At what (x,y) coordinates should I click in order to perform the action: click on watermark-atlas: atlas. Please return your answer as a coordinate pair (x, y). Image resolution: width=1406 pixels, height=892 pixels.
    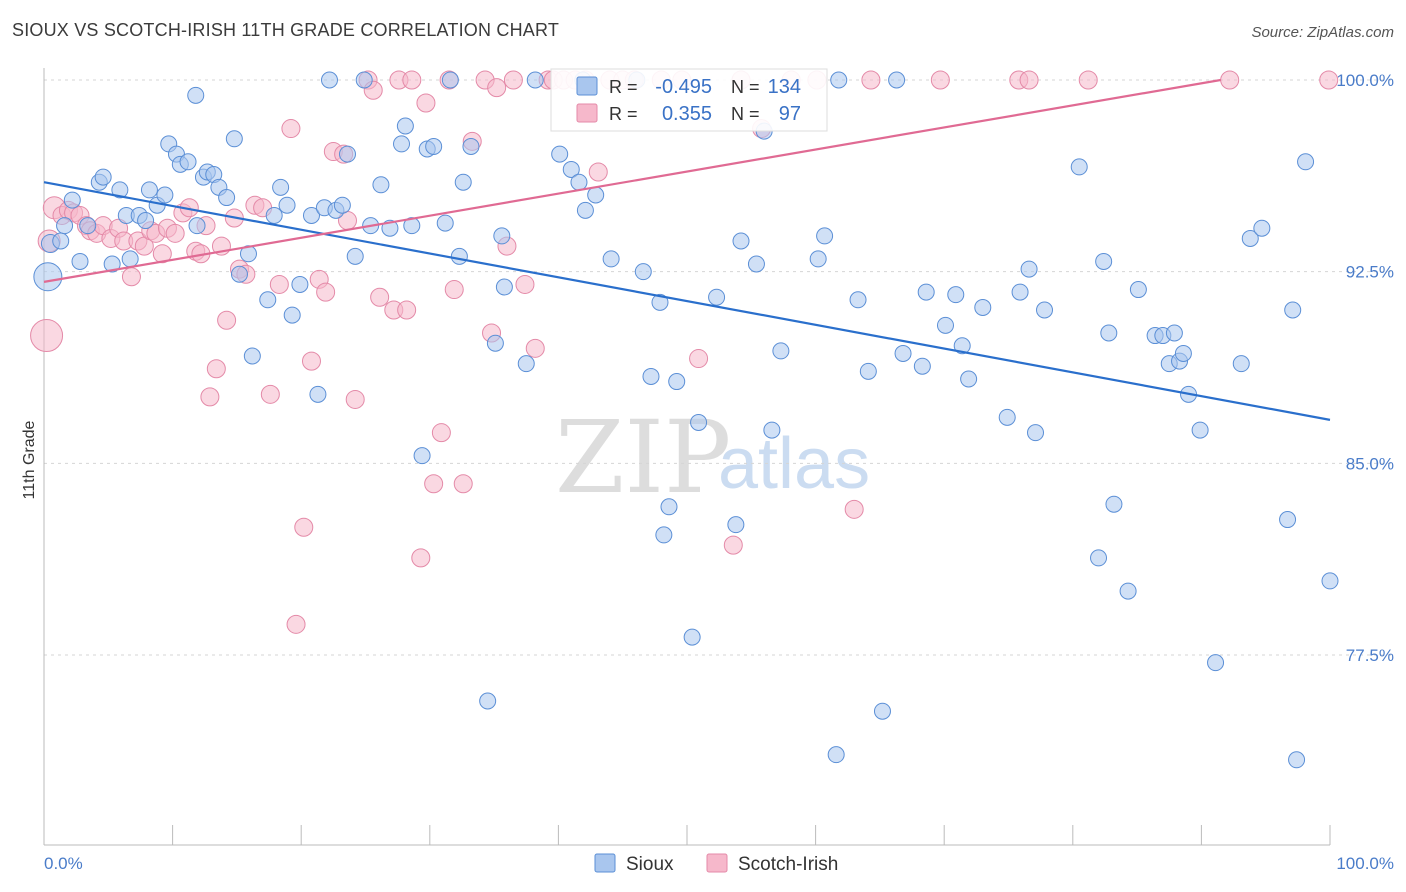
    Looking at the image, I should click on (794, 464).